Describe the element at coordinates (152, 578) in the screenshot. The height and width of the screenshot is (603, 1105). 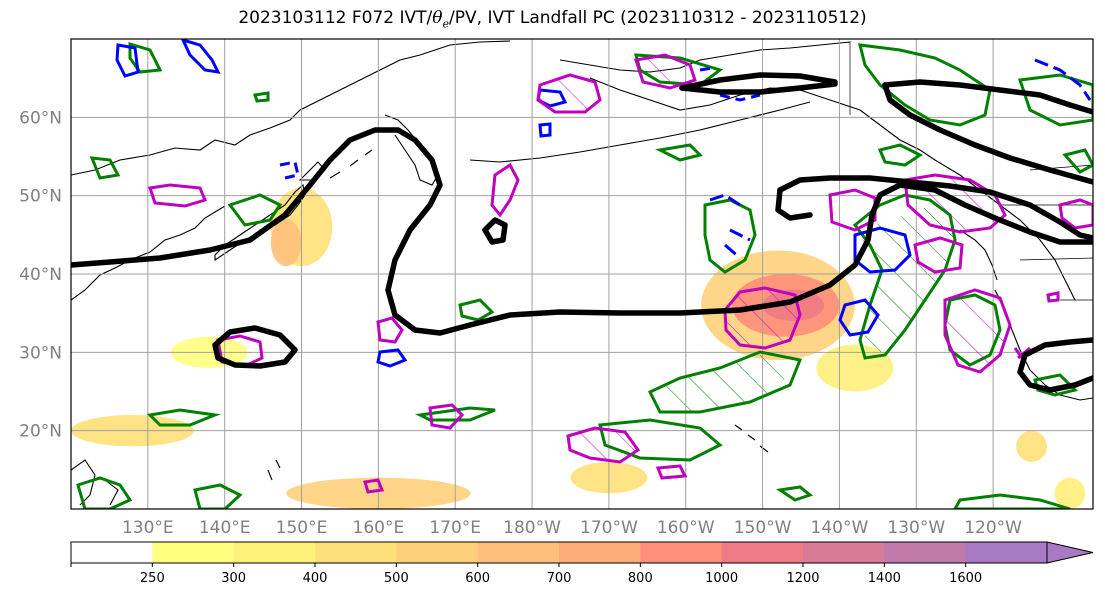
I see `colorbar-tick-label: 250` at that location.